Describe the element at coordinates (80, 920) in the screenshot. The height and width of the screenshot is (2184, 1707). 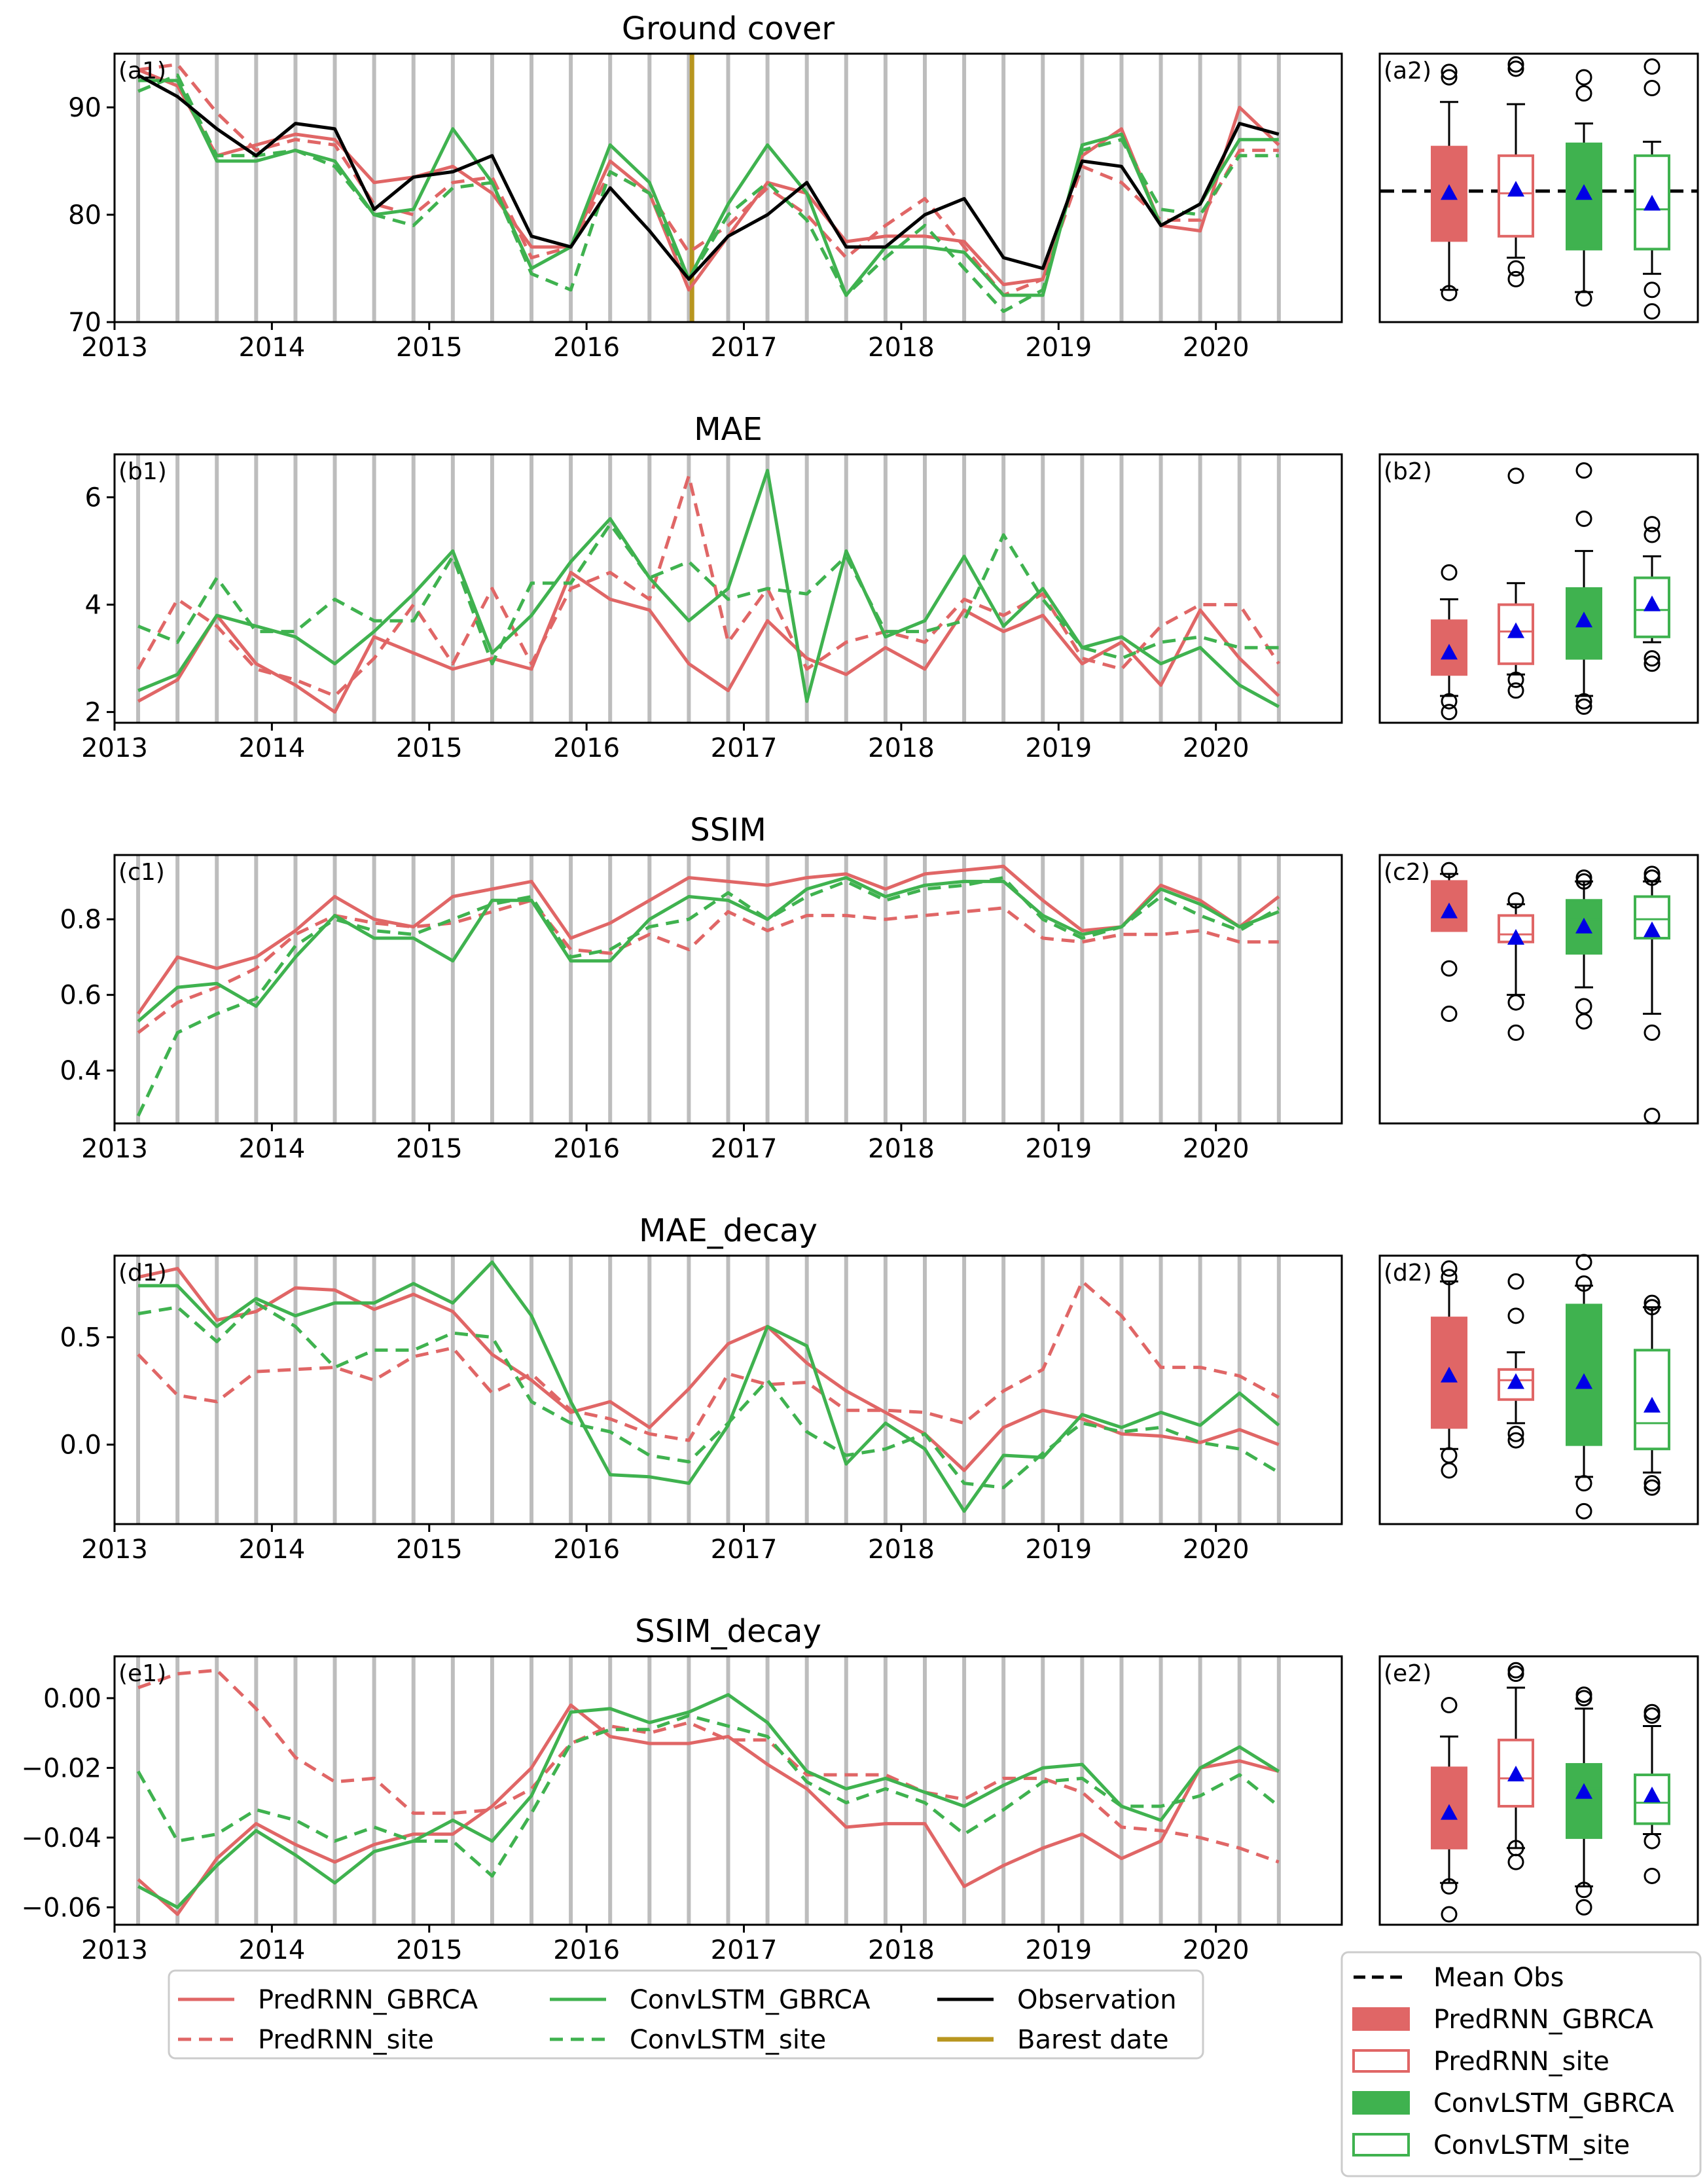
I see `y-tick-label: 0.8` at that location.